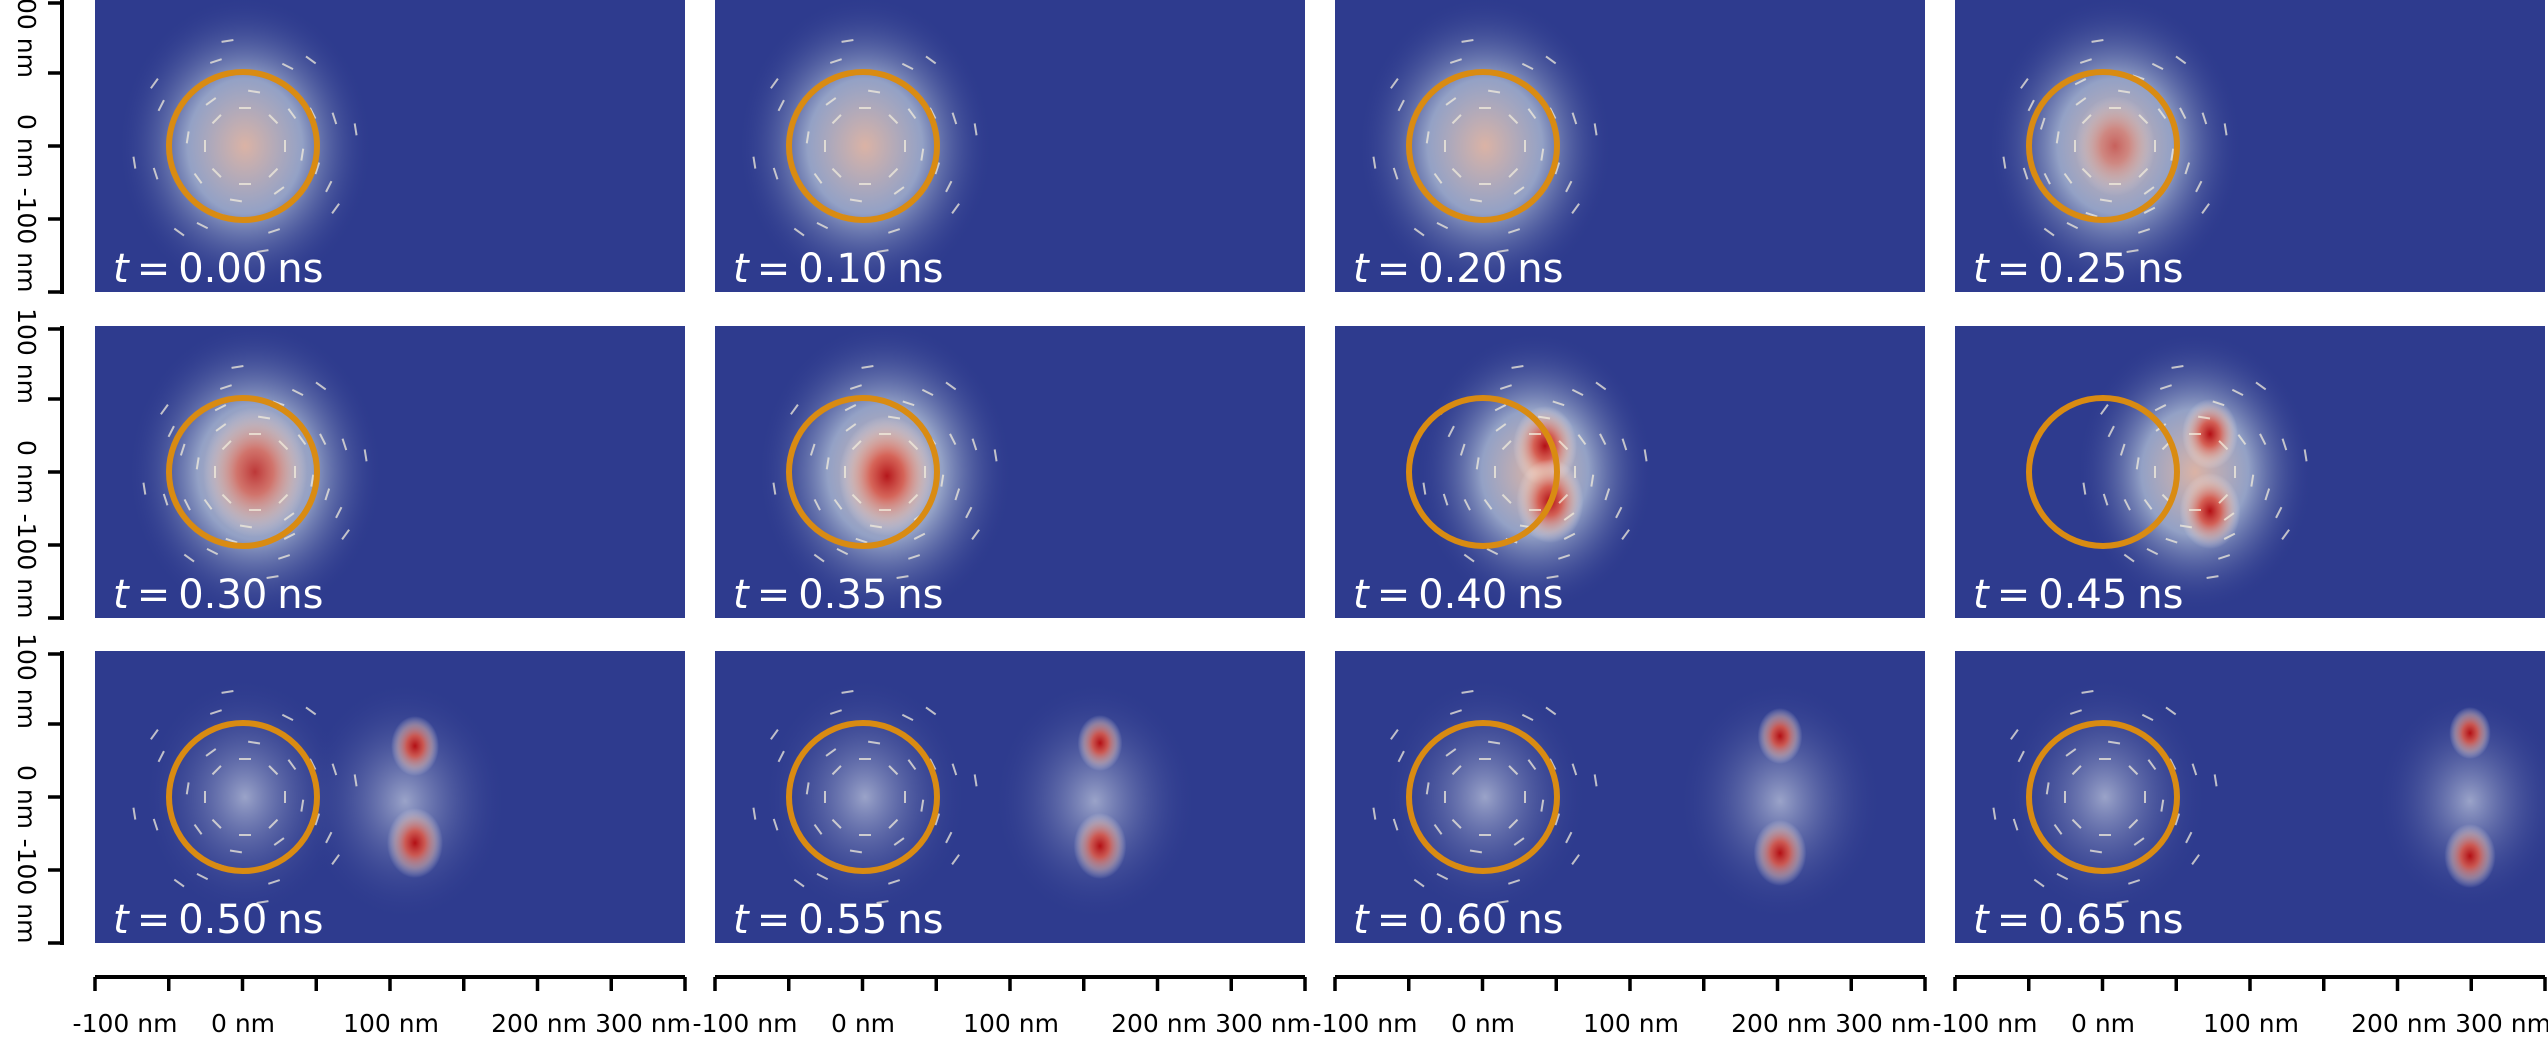 The height and width of the screenshot is (1038, 2548). What do you see at coordinates (1622, 1006) in the screenshot?
I see `x-axis-col-2: -100 nm 0 nm 100 nm 200 nm 300 nm` at bounding box center [1622, 1006].